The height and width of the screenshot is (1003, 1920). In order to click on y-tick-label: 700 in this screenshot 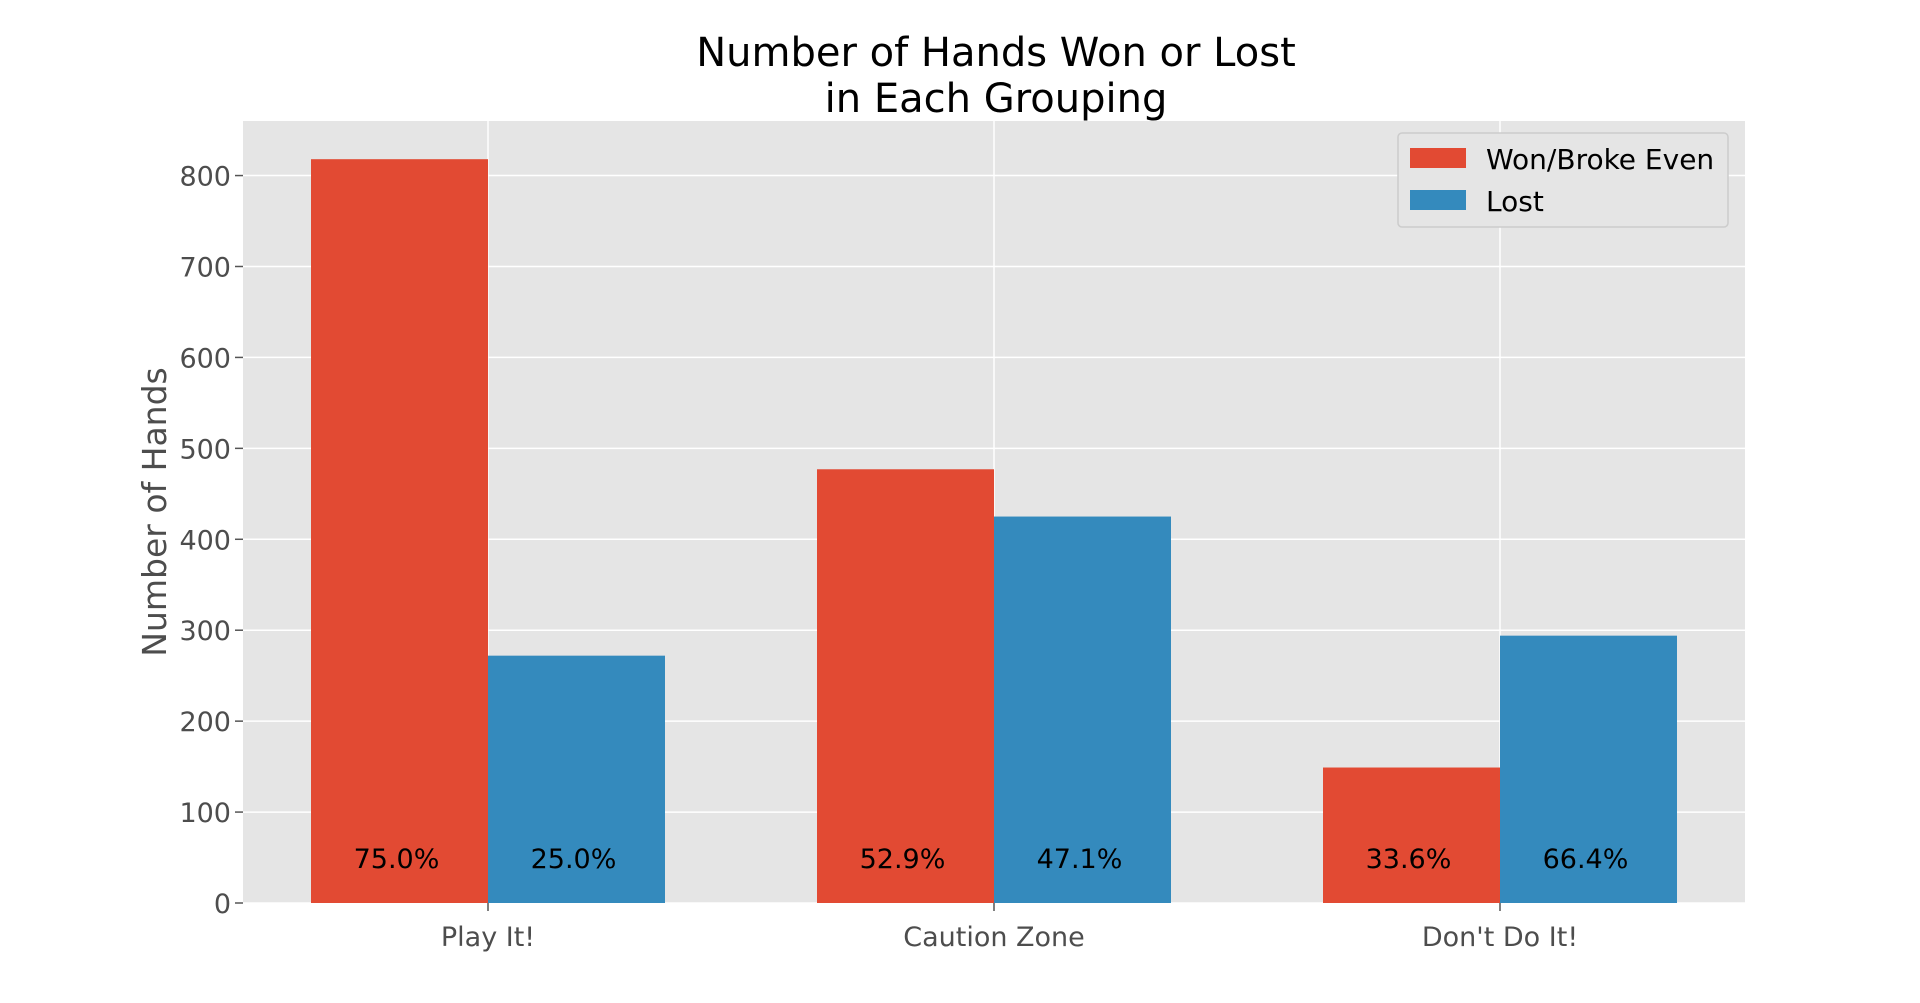, I will do `click(205, 267)`.